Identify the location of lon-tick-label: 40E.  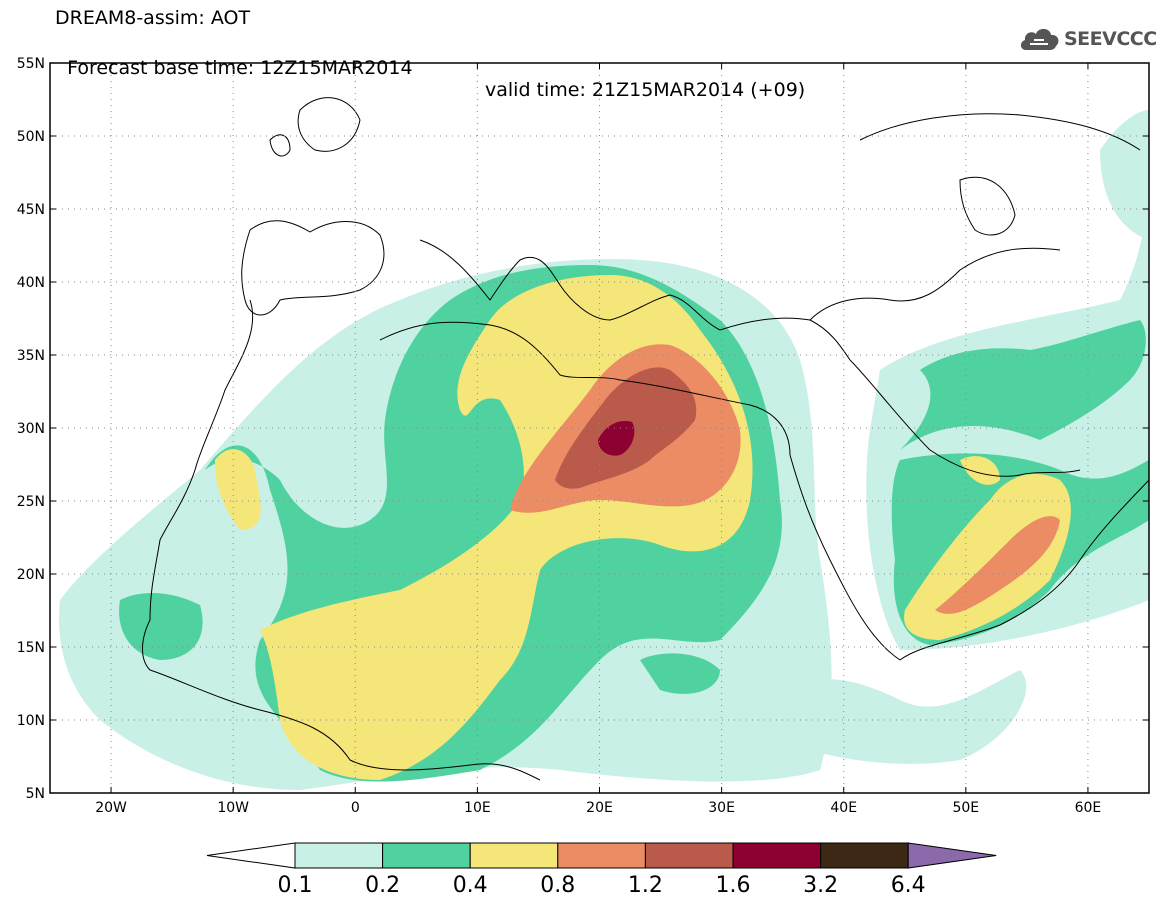
(843, 808).